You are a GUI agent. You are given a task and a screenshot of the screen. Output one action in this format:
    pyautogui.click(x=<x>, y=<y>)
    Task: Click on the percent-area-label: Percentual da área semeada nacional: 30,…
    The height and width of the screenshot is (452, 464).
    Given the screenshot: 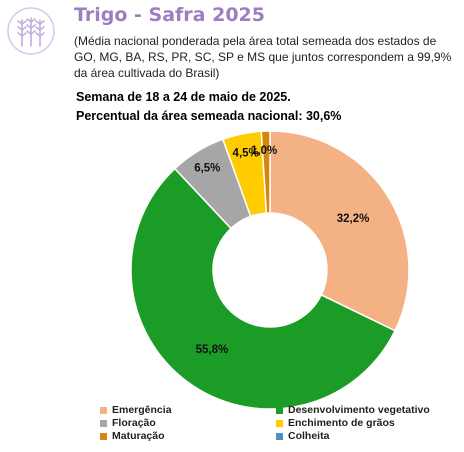 What is the action you would take?
    pyautogui.click(x=209, y=116)
    